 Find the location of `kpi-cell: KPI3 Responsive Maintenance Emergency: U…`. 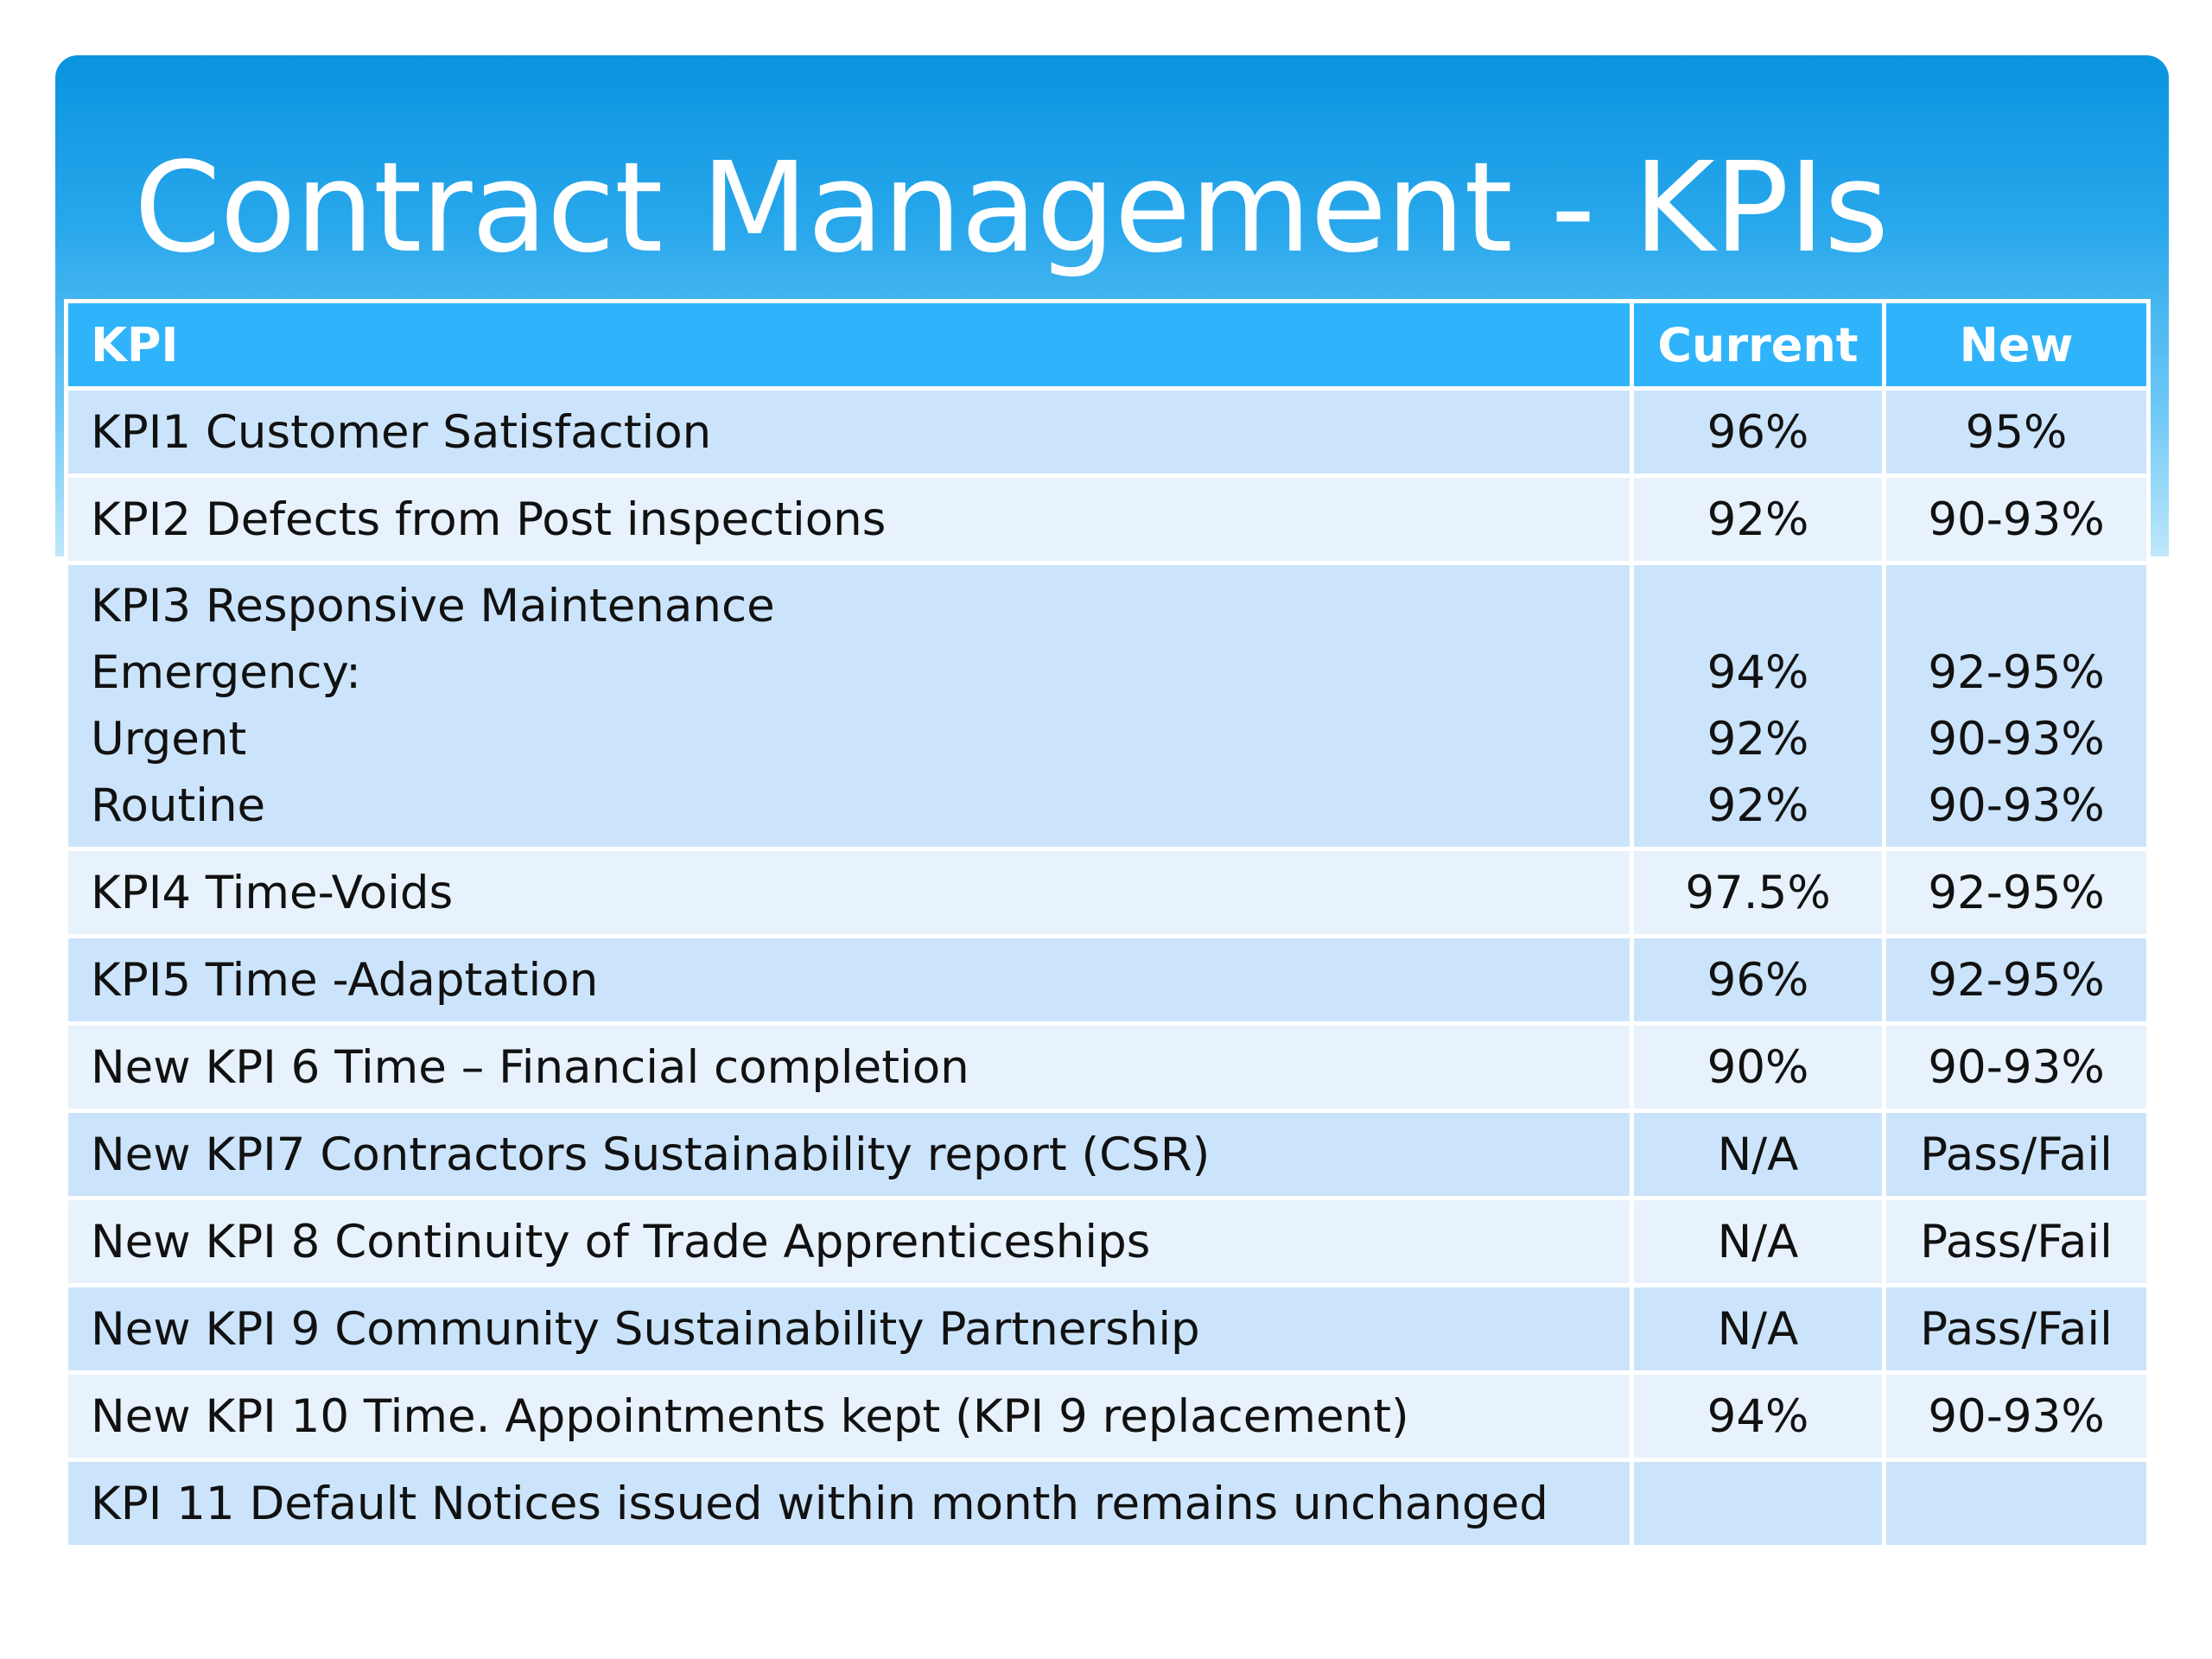

kpi-cell: KPI3 Responsive Maintenance Emergency: U… is located at coordinates (849, 706).